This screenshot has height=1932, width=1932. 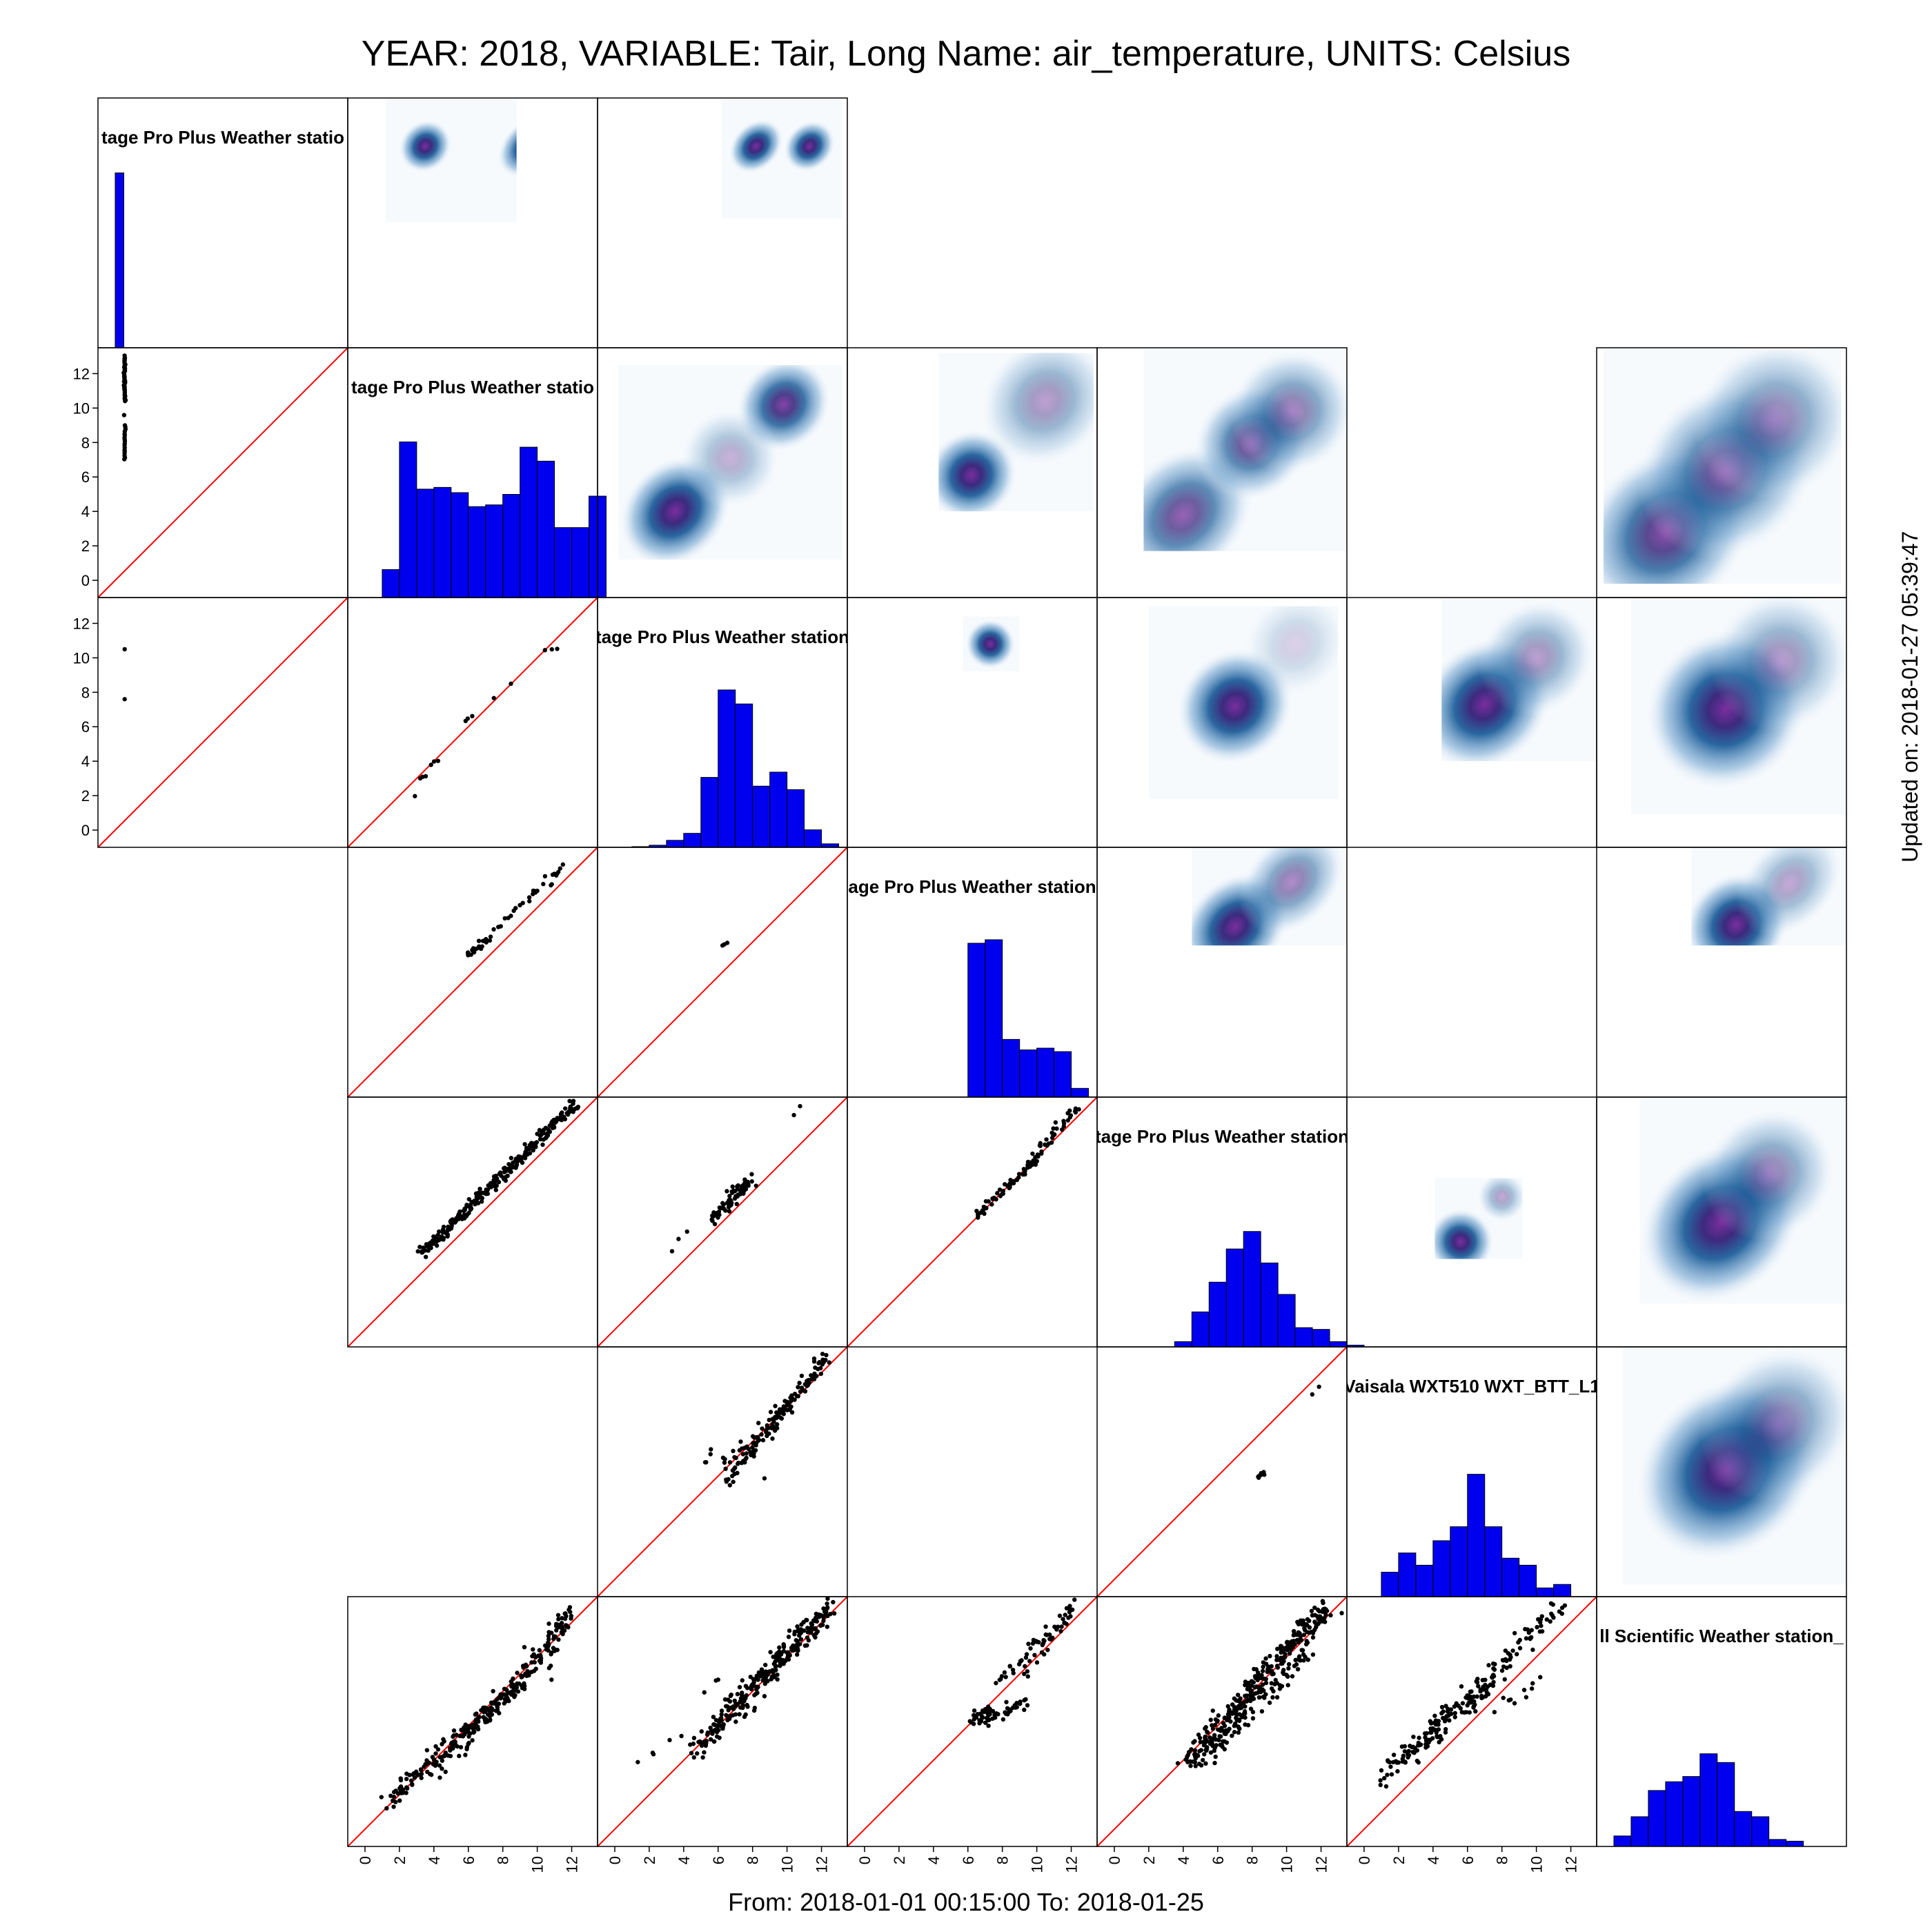 I want to click on x-tick-label: 6, so click(x=718, y=1860).